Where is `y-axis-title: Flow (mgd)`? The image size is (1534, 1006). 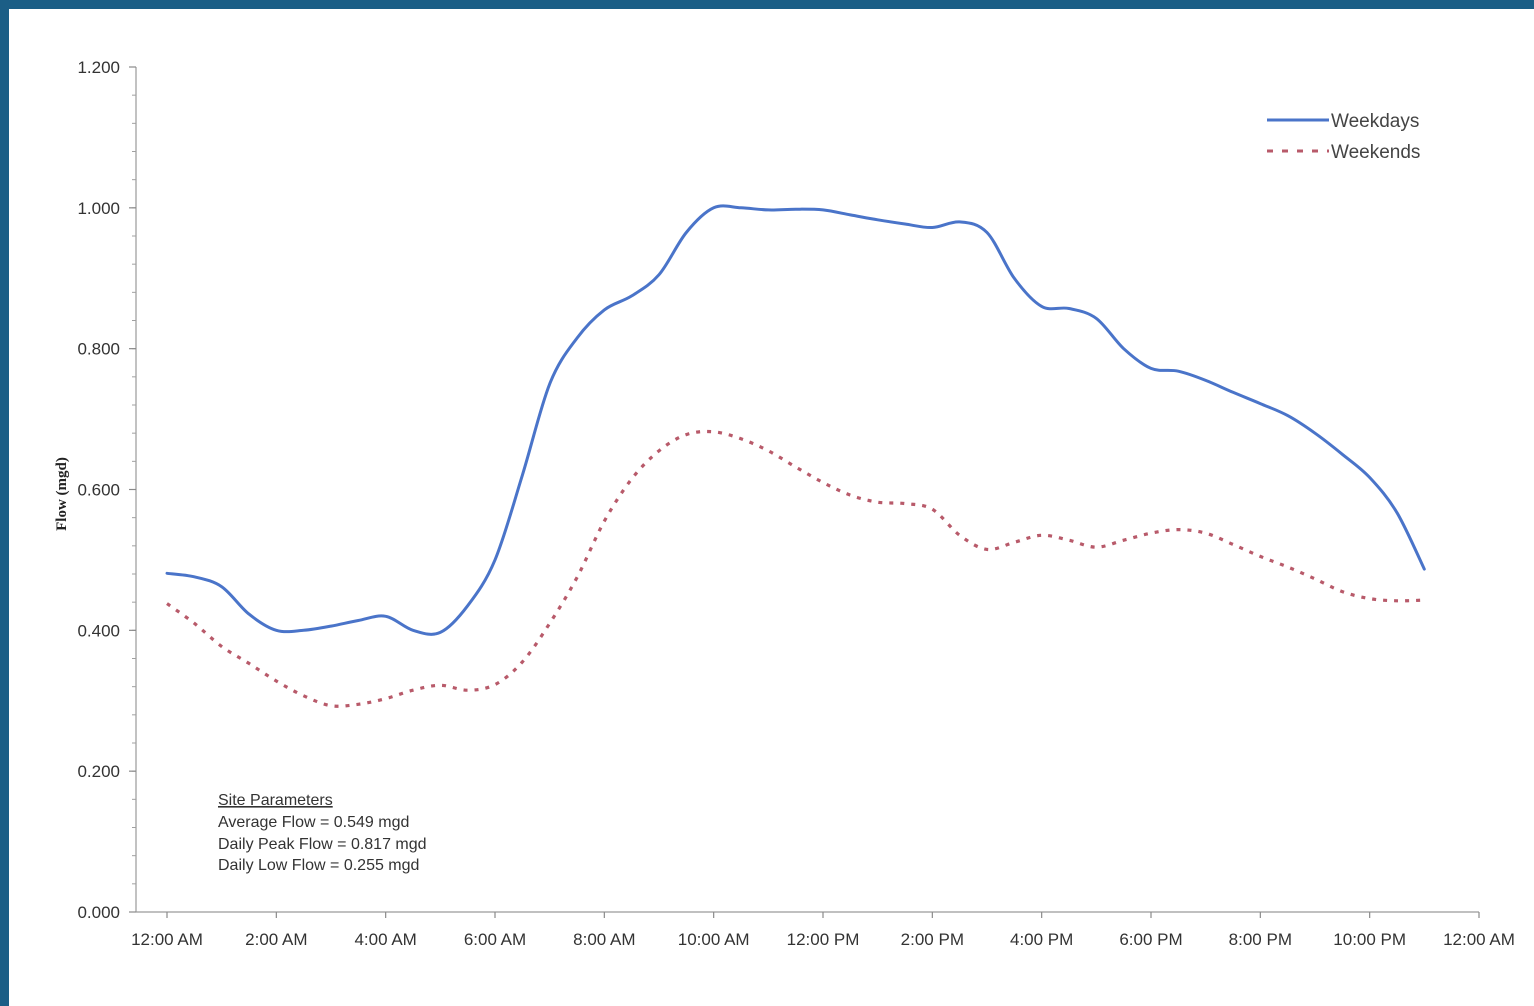
y-axis-title: Flow (mgd) is located at coordinates (62, 494).